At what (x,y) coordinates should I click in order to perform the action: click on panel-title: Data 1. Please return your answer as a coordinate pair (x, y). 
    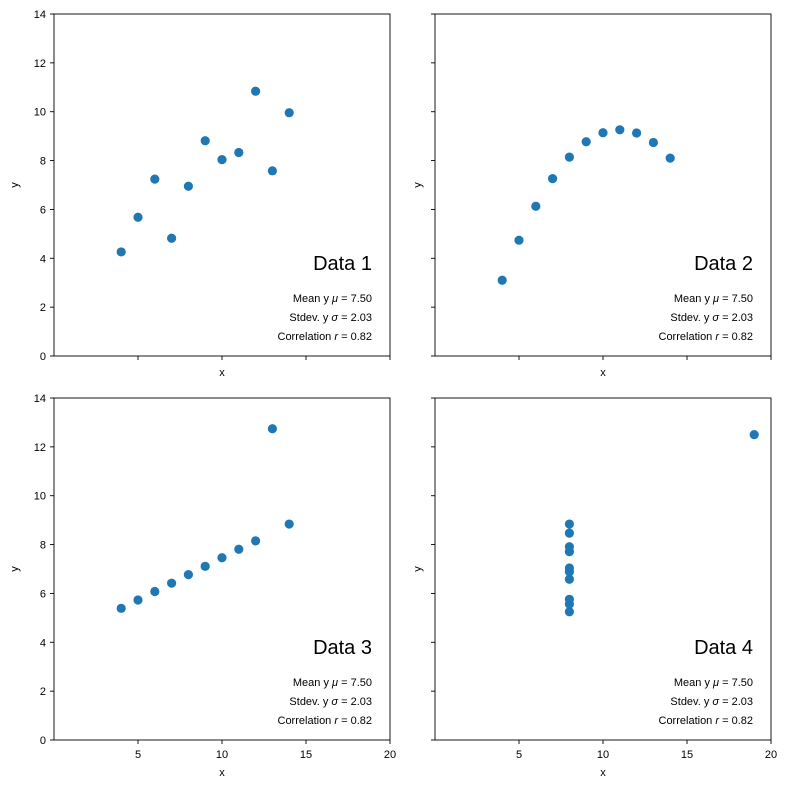
    Looking at the image, I should click on (342, 264).